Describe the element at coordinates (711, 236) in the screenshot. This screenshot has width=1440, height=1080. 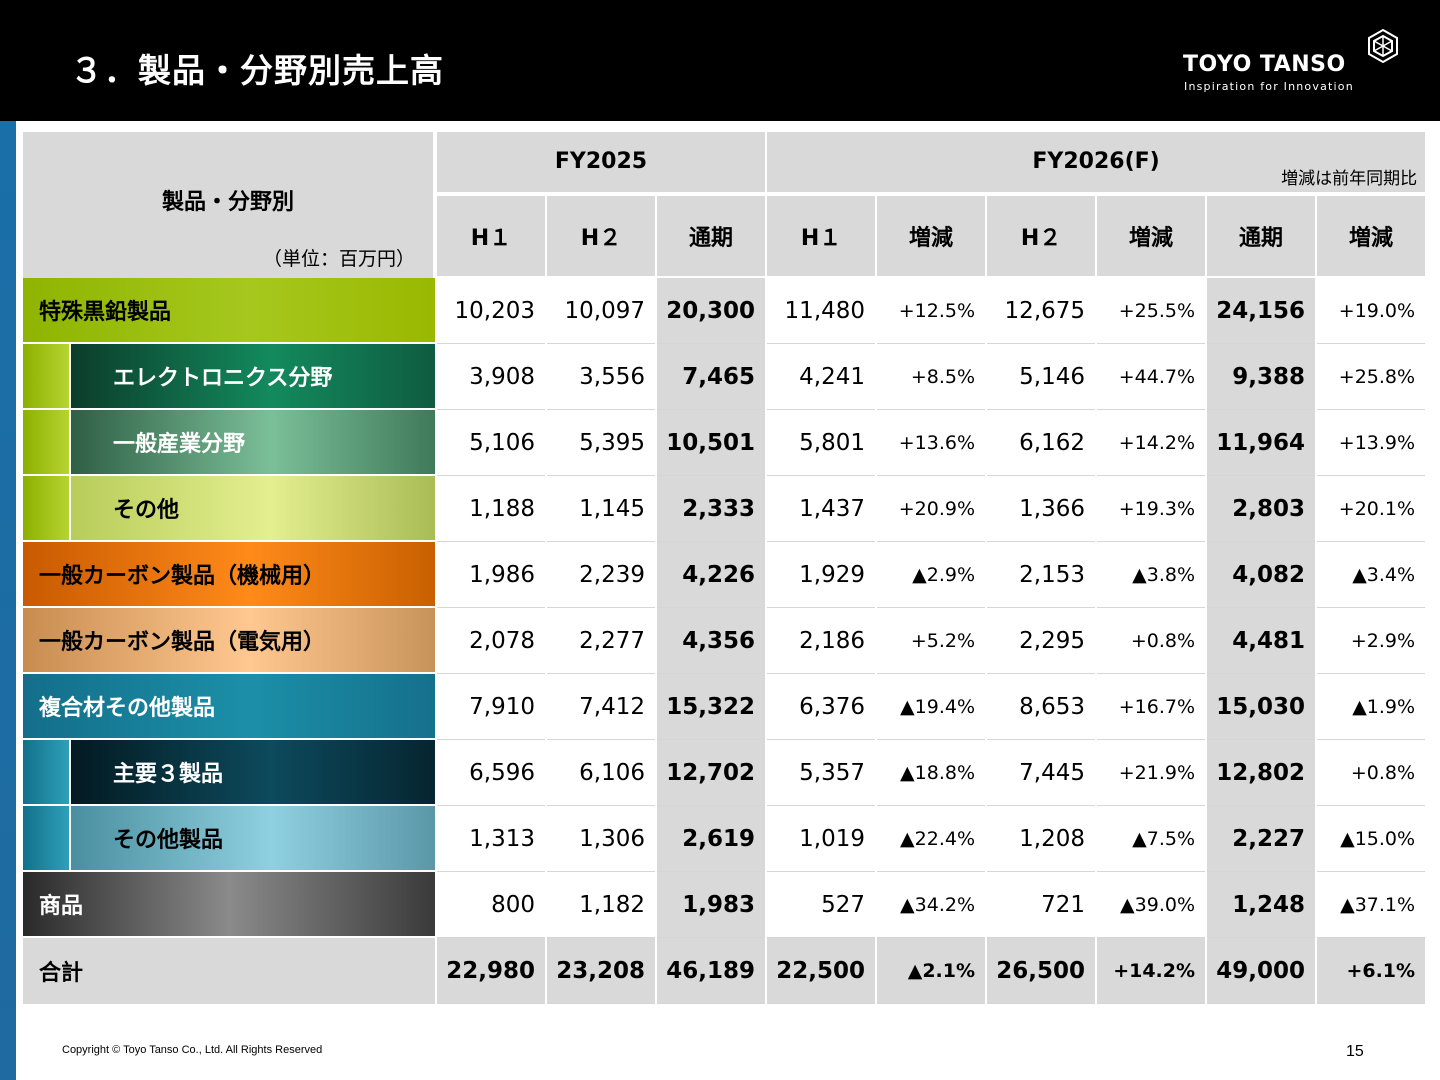
I see `col-full-fy2025: 通期` at that location.